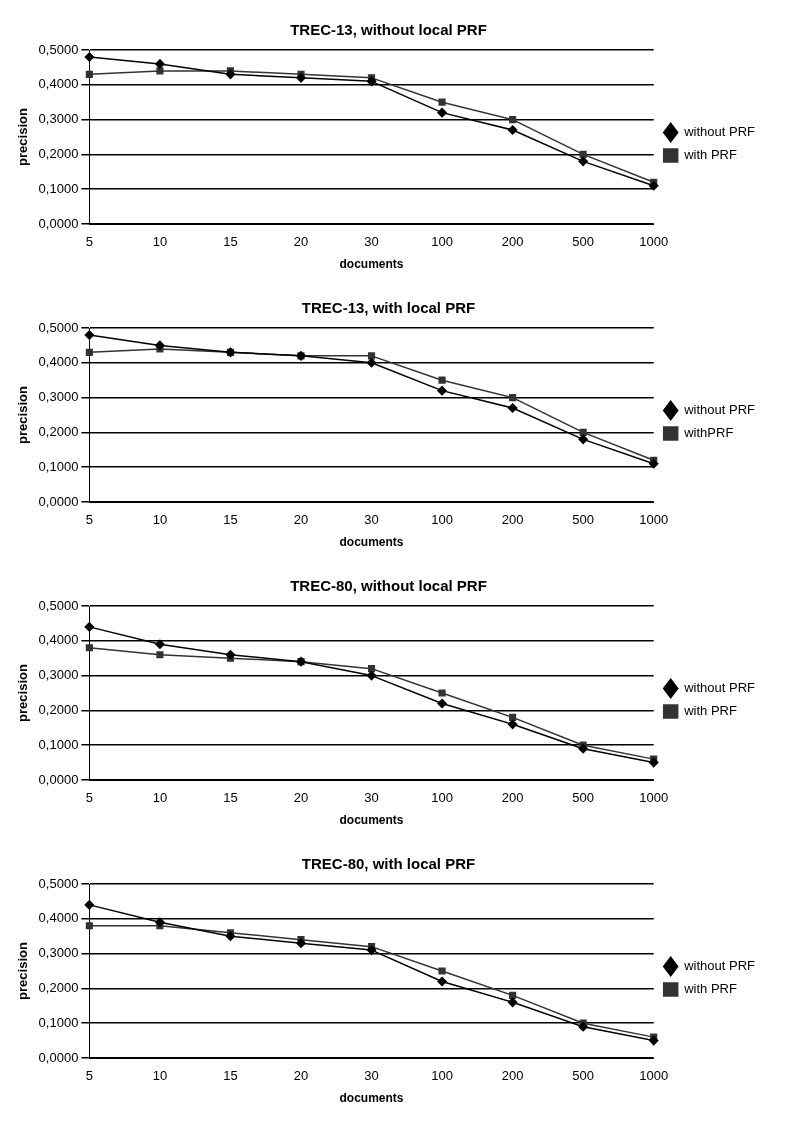 The height and width of the screenshot is (1136, 785). I want to click on chart-title: TREC-13, without local PRF, so click(388, 30).